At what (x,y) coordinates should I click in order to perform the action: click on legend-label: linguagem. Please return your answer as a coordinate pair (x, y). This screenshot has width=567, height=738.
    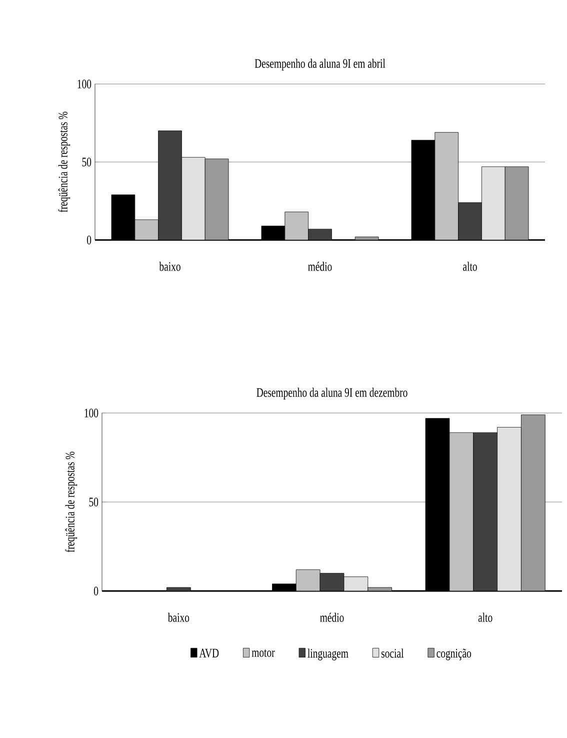
    Looking at the image, I should click on (328, 654).